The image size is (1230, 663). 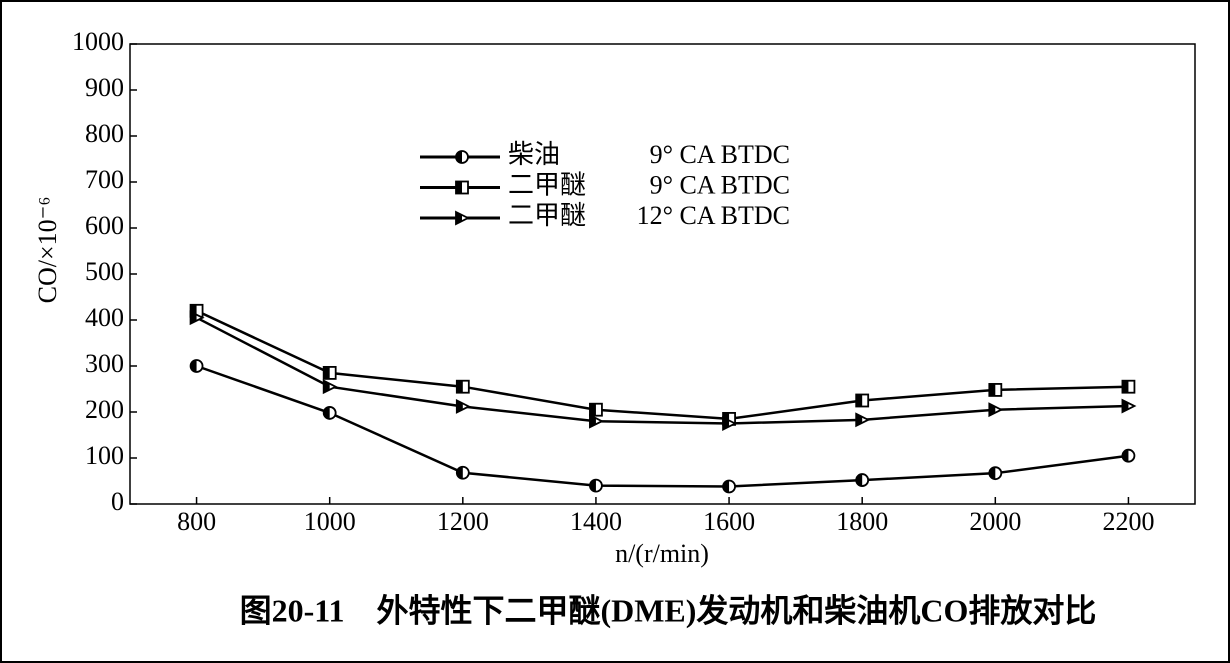 What do you see at coordinates (104, 87) in the screenshot?
I see `y-tick-label: 900` at bounding box center [104, 87].